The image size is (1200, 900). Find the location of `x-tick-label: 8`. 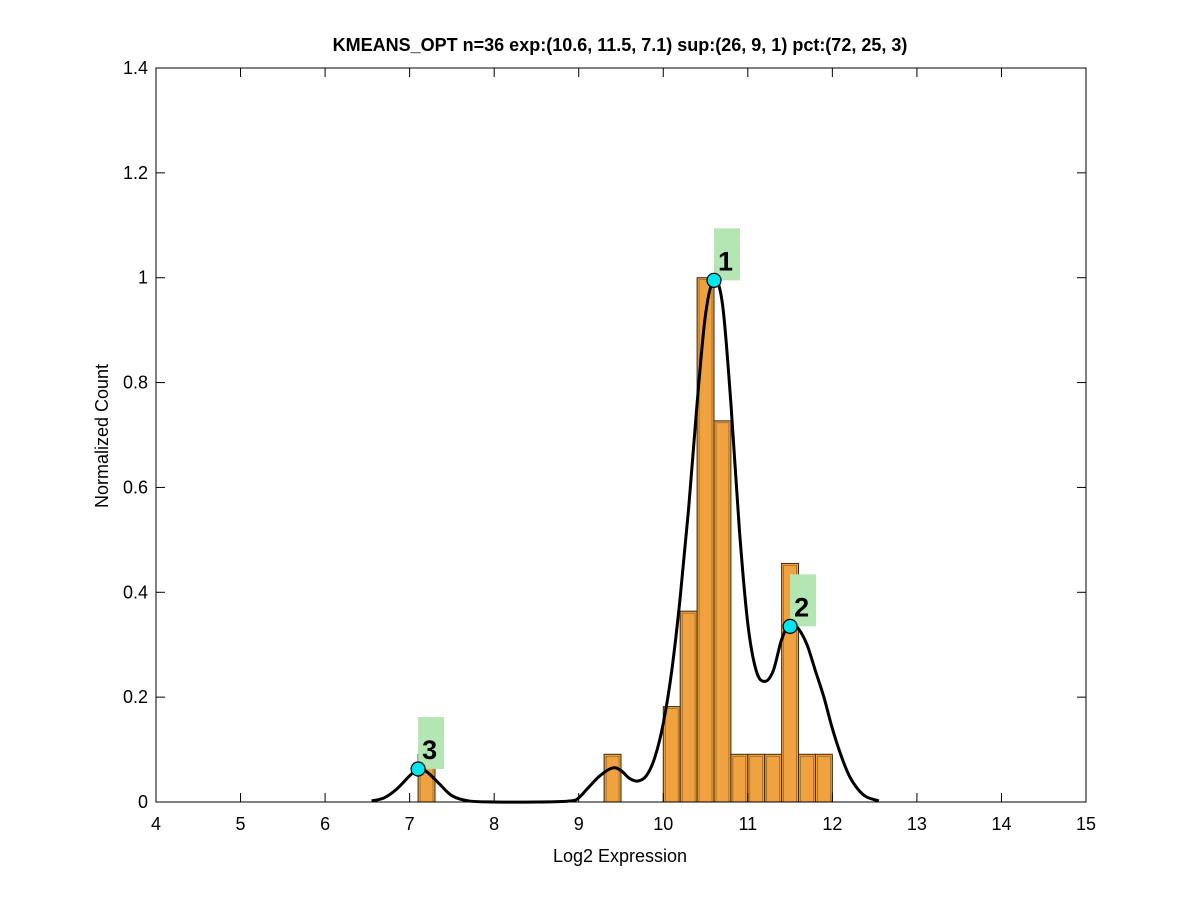

x-tick-label: 8 is located at coordinates (494, 824).